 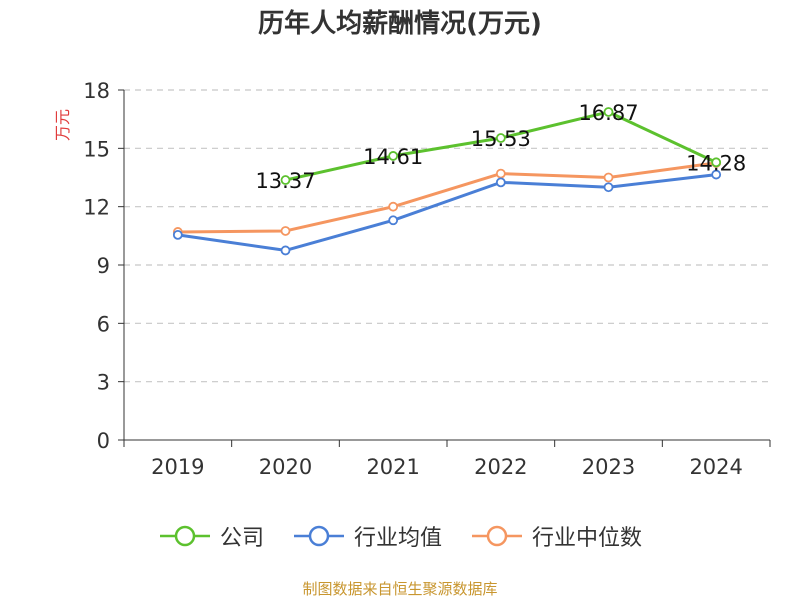 What do you see at coordinates (285, 467) in the screenshot?
I see `x-tick-label: 2020` at bounding box center [285, 467].